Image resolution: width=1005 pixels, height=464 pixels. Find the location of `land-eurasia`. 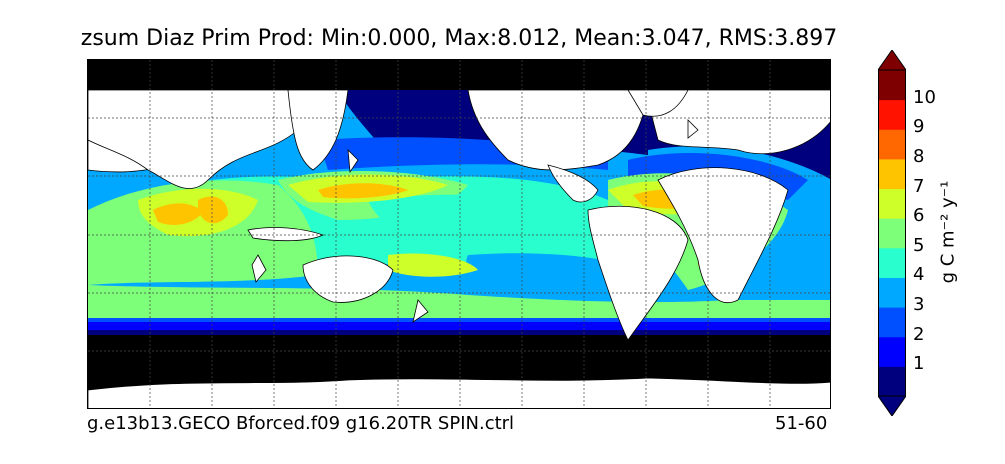

land-eurasia is located at coordinates (193, 139).